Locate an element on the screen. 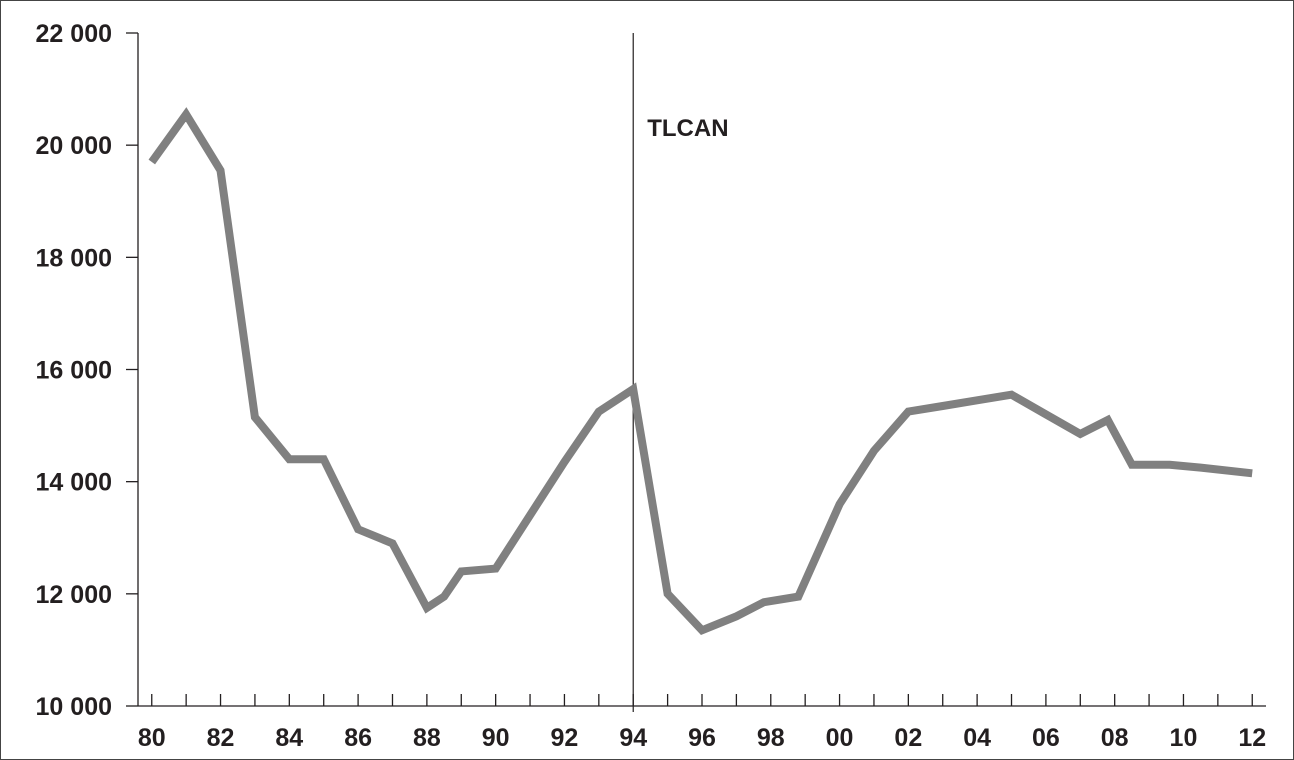 Image resolution: width=1294 pixels, height=760 pixels. x-tick-label: 88 is located at coordinates (427, 738).